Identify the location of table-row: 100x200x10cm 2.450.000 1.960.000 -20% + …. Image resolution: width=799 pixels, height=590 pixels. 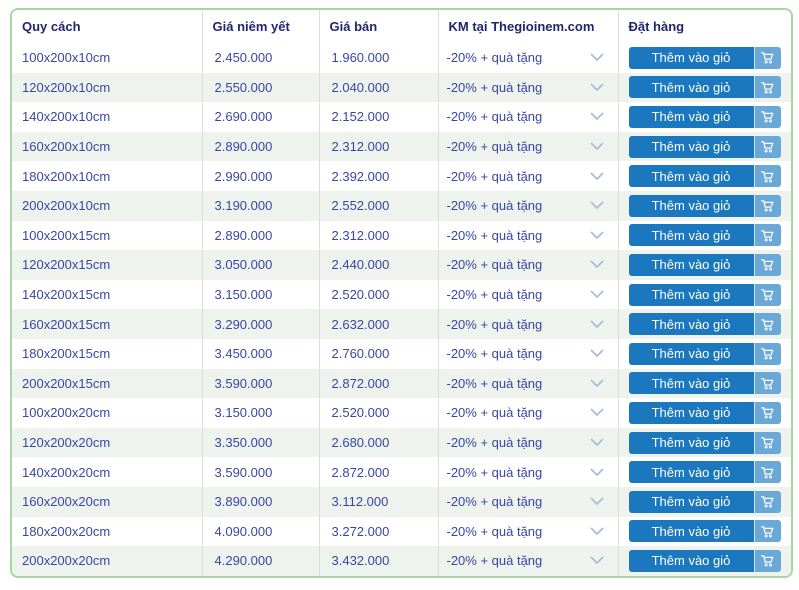
(401, 58).